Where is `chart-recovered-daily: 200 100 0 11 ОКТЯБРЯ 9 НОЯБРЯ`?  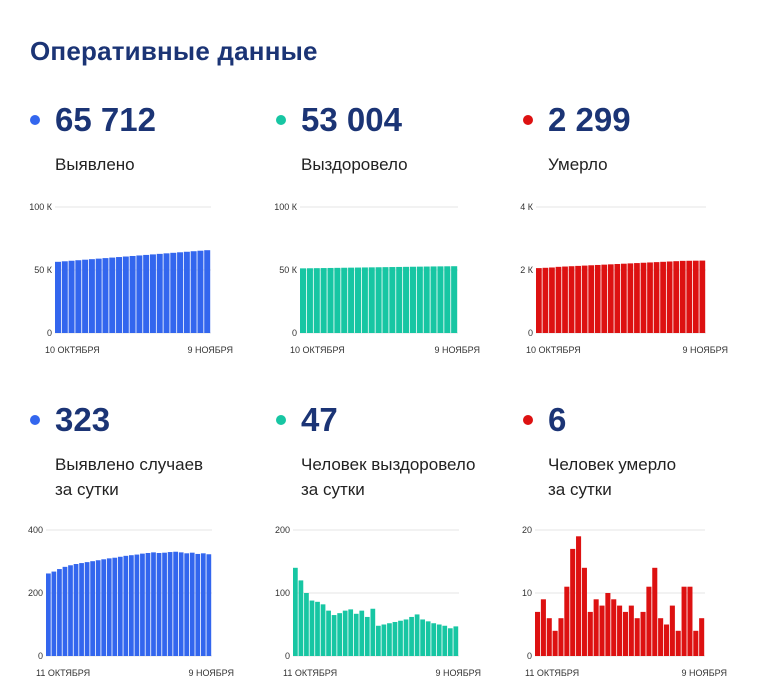
chart-recovered-daily: 200 100 0 11 ОКТЯБРЯ 9 НОЯБРЯ is located at coordinates (378, 601).